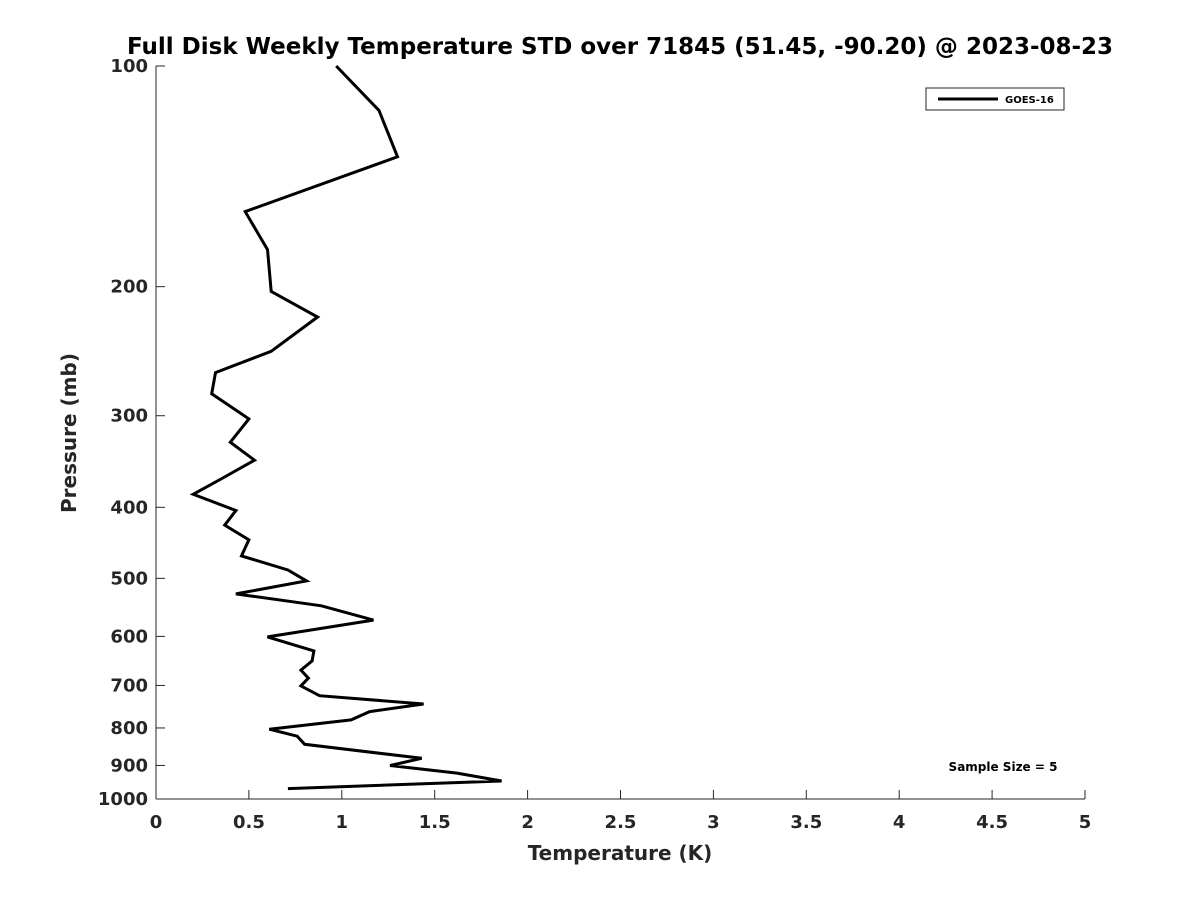 The image size is (1200, 900). Describe the element at coordinates (620, 853) in the screenshot. I see `x-axis-label: Temperature (K)` at that location.